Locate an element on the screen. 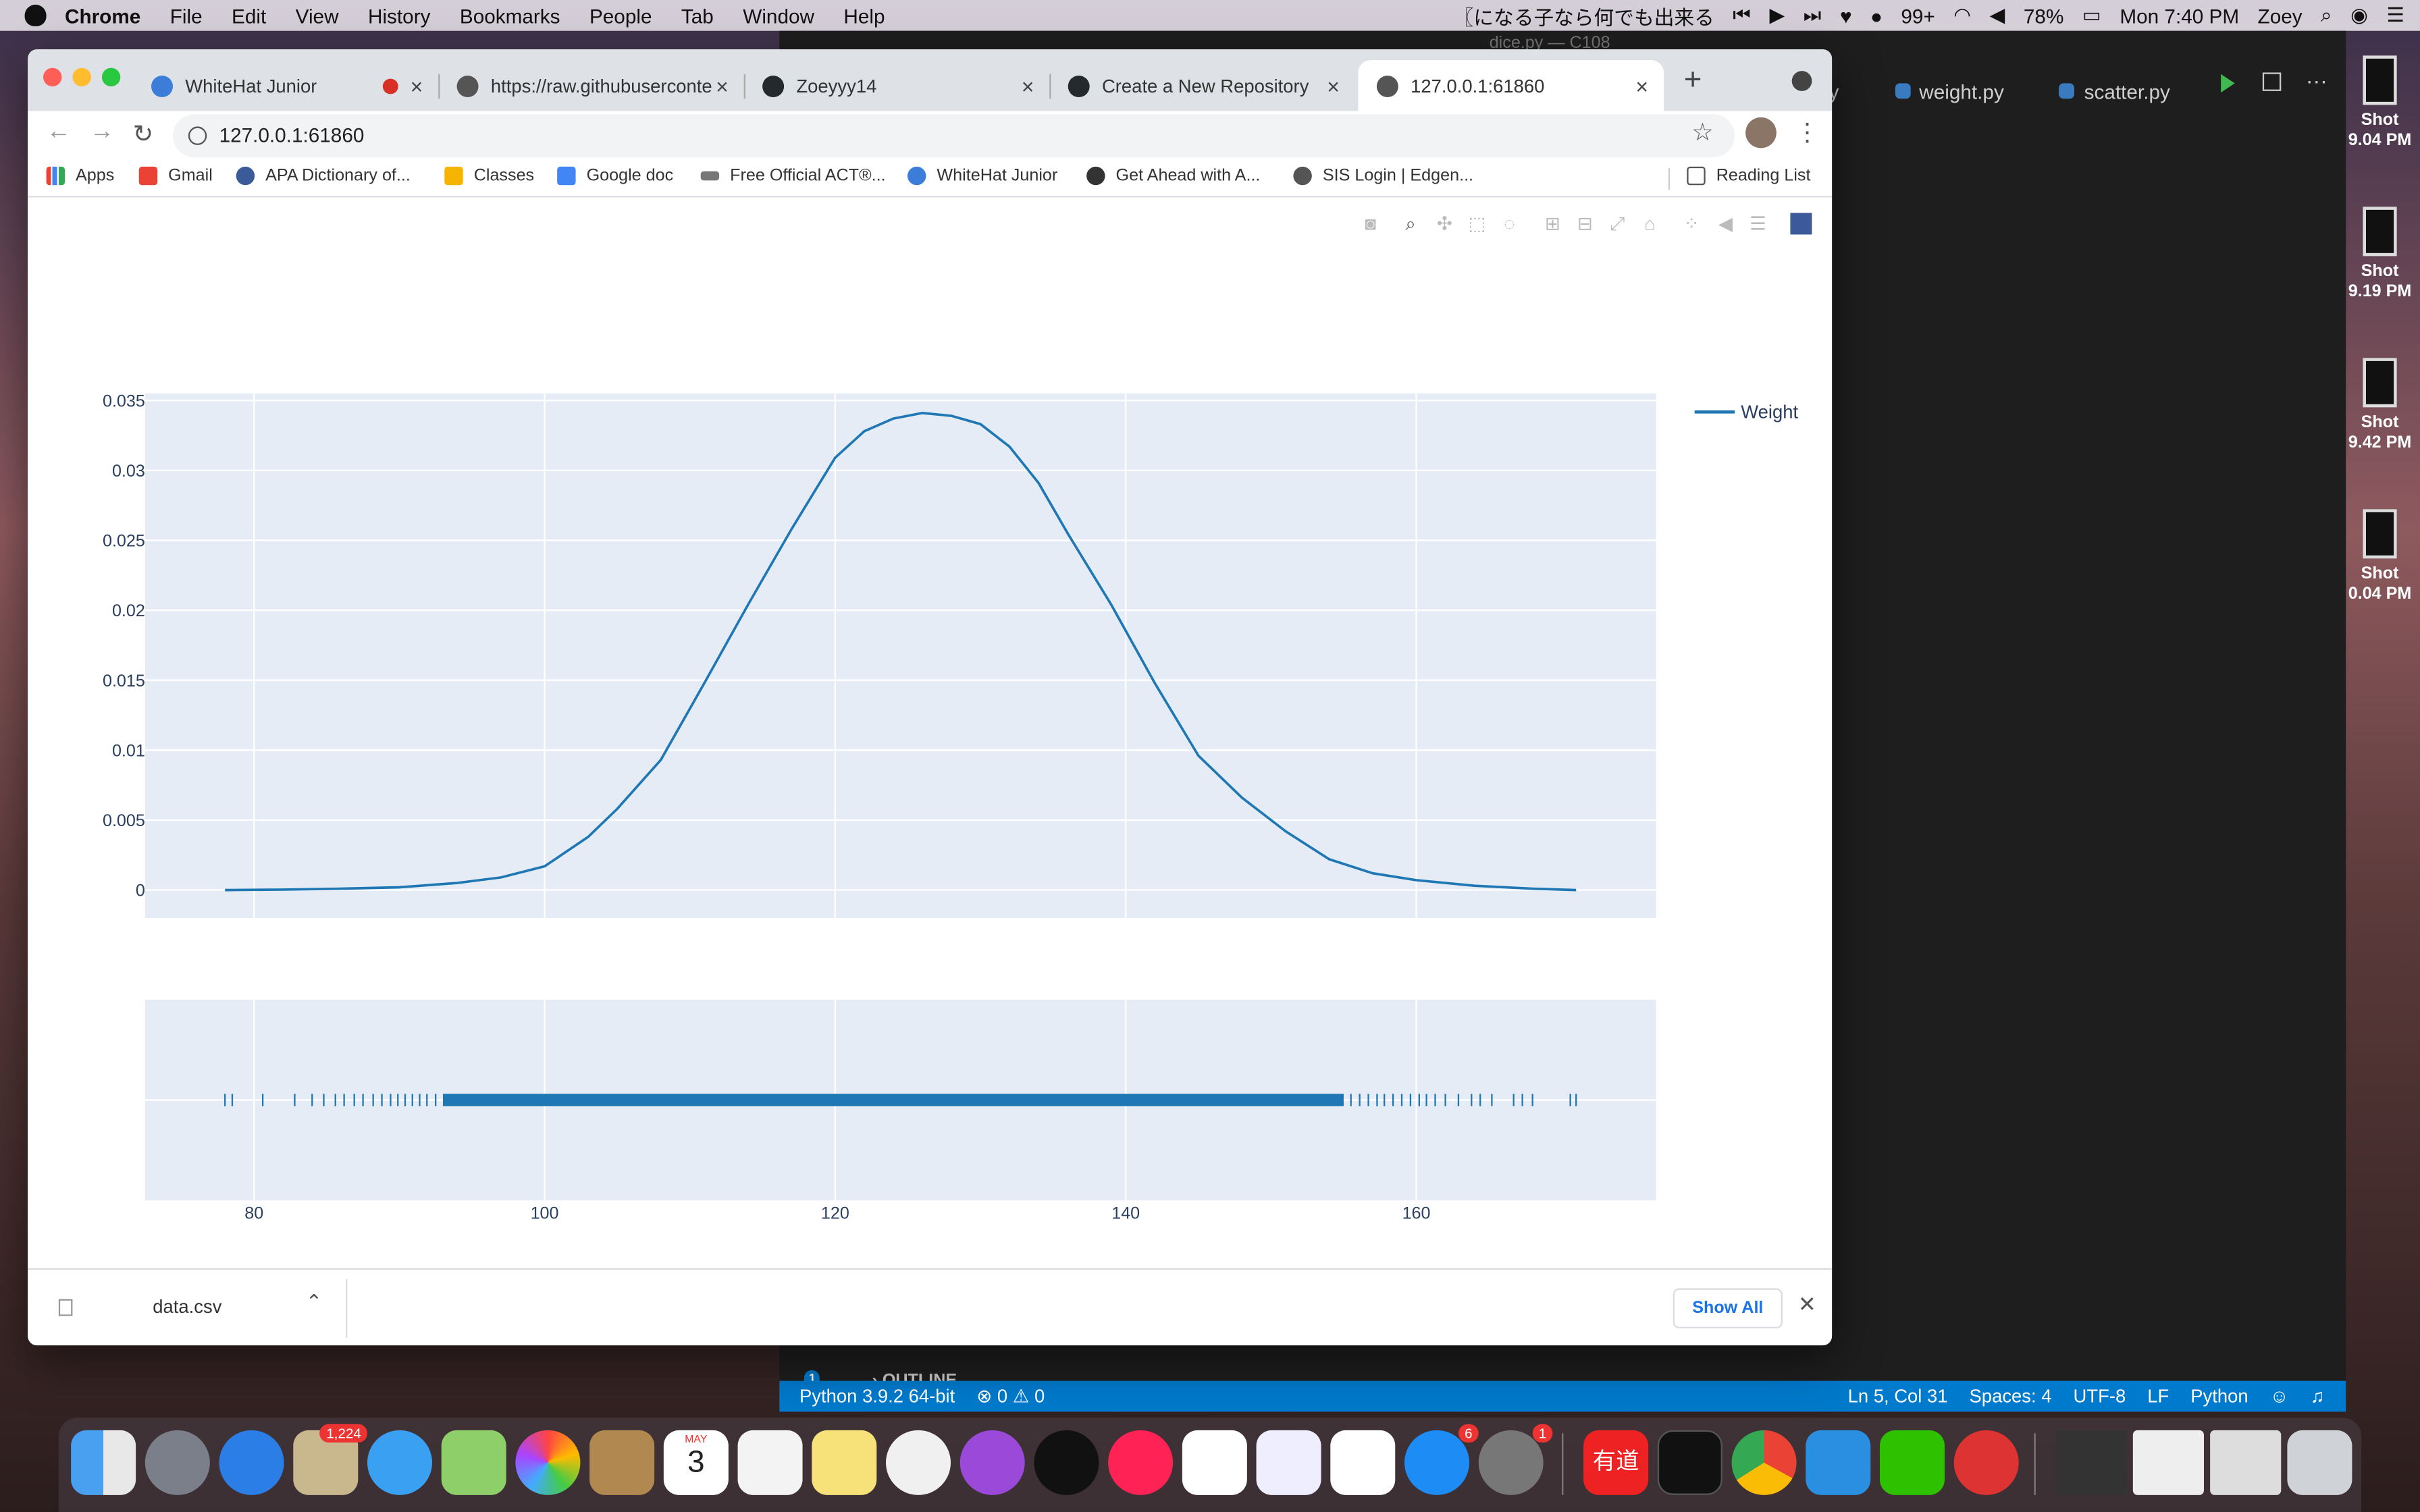 Image resolution: width=2420 pixels, height=1512 pixels. menu-bookmarks: Bookmarks is located at coordinates (509, 15).